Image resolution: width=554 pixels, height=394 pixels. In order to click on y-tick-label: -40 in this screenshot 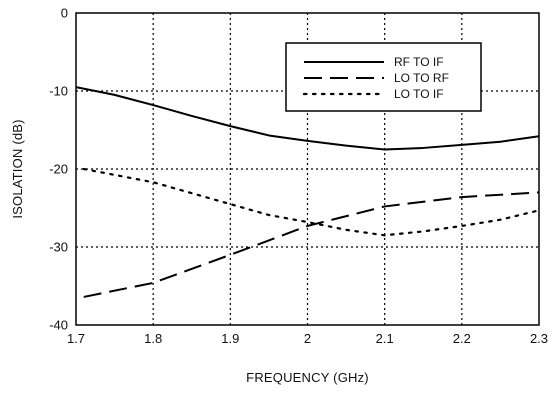, I will do `click(58, 325)`.